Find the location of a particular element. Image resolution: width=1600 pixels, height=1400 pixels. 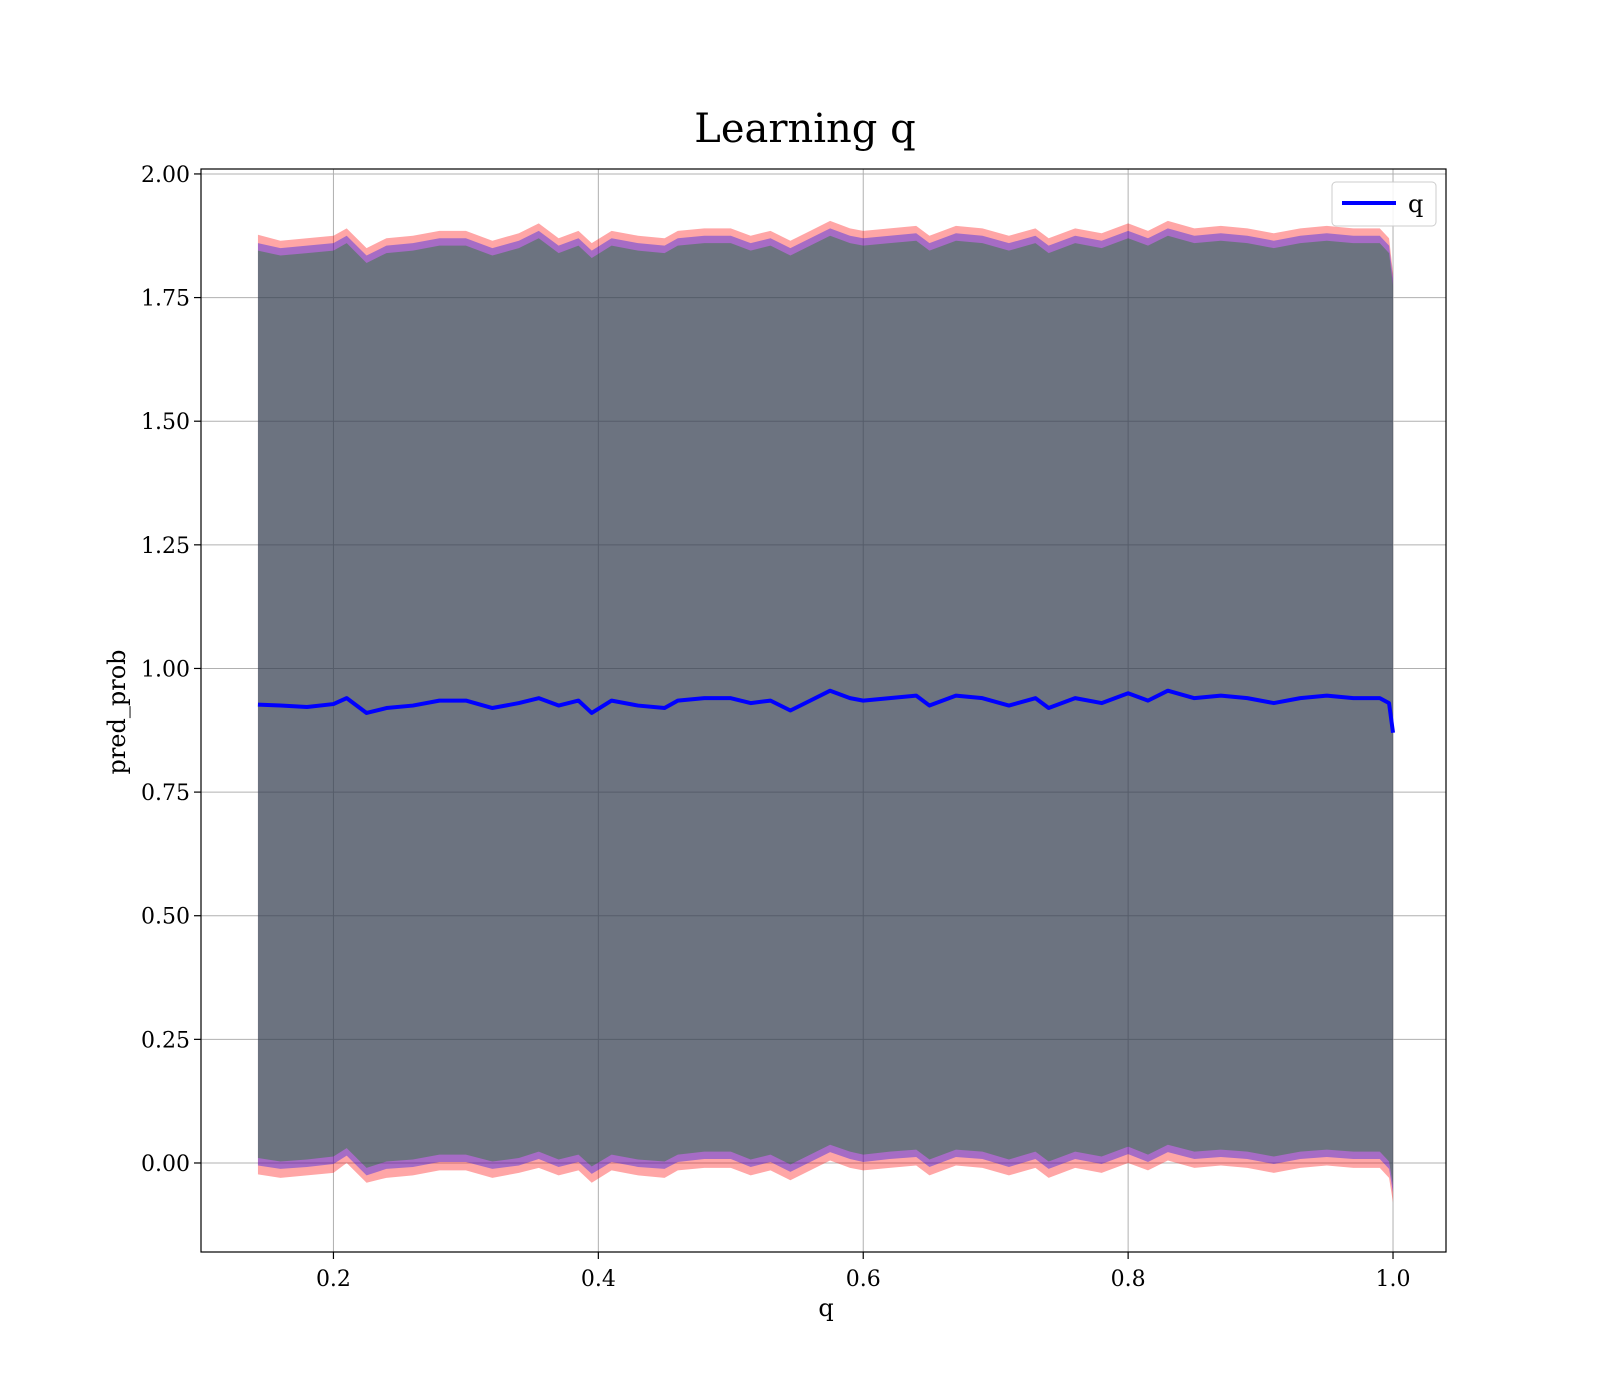

x-tick-label-4: 1.0 is located at coordinates (1393, 1279).